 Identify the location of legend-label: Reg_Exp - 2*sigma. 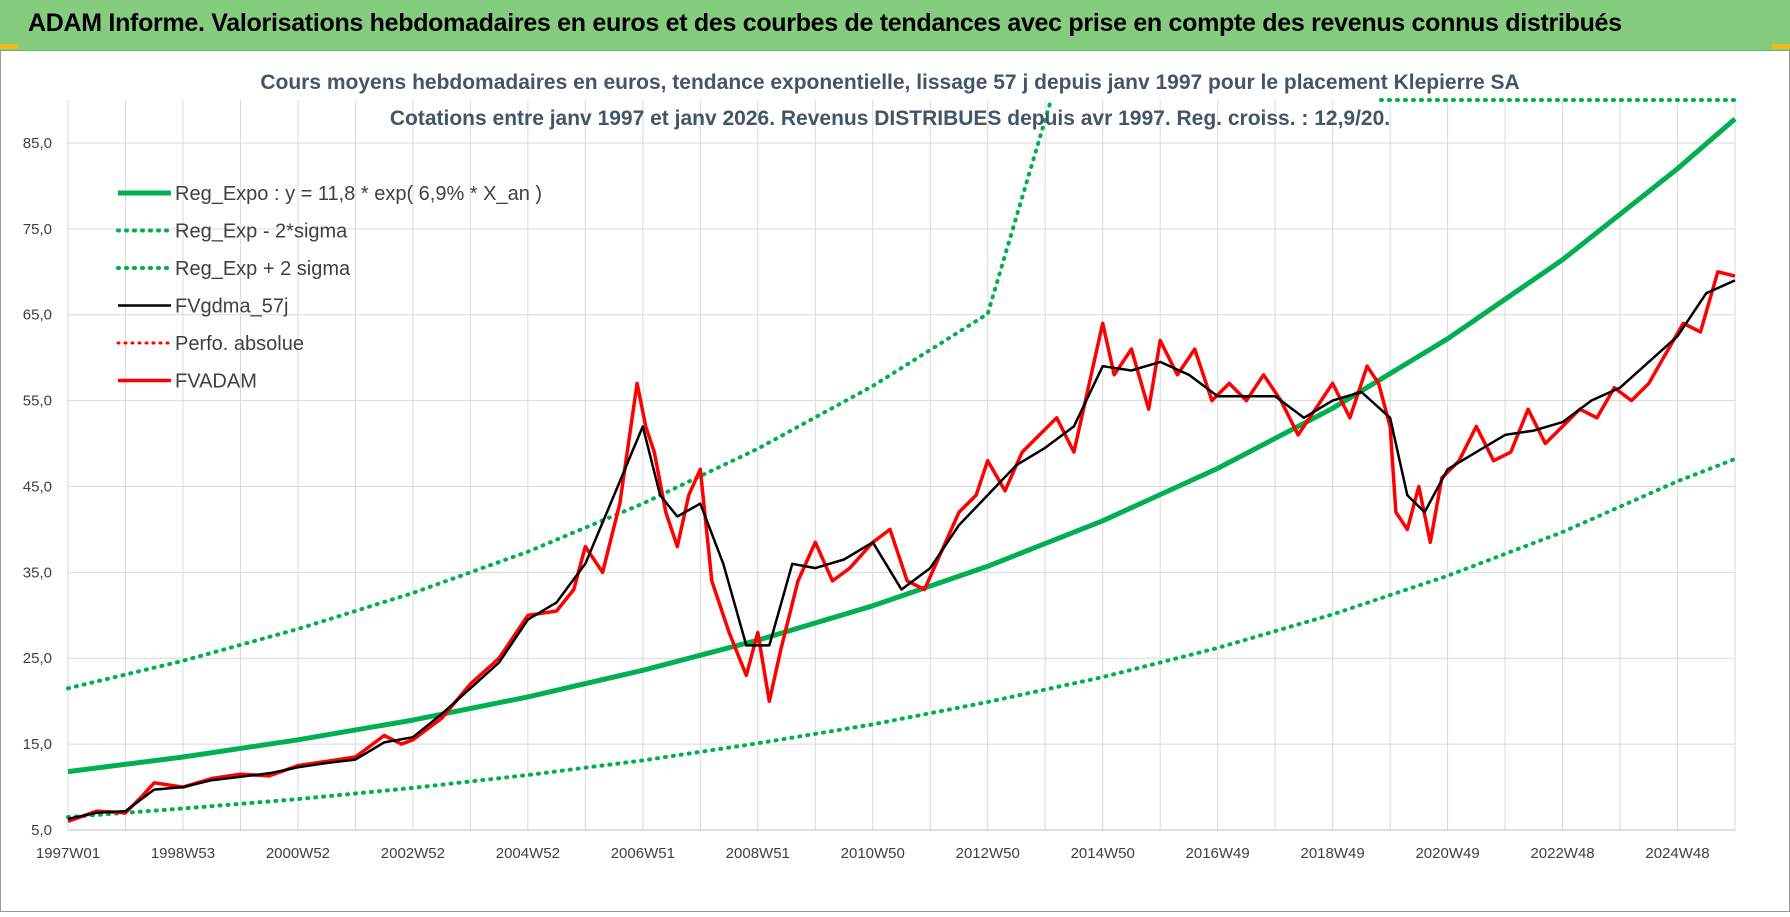
(261, 232).